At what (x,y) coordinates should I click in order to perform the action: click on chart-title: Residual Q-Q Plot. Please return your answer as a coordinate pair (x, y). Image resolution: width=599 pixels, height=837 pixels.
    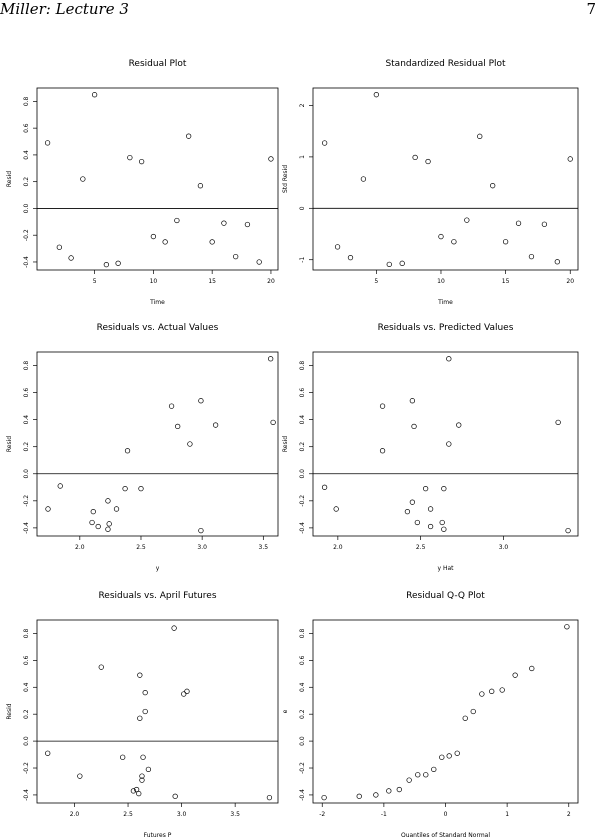
    Looking at the image, I should click on (445, 596).